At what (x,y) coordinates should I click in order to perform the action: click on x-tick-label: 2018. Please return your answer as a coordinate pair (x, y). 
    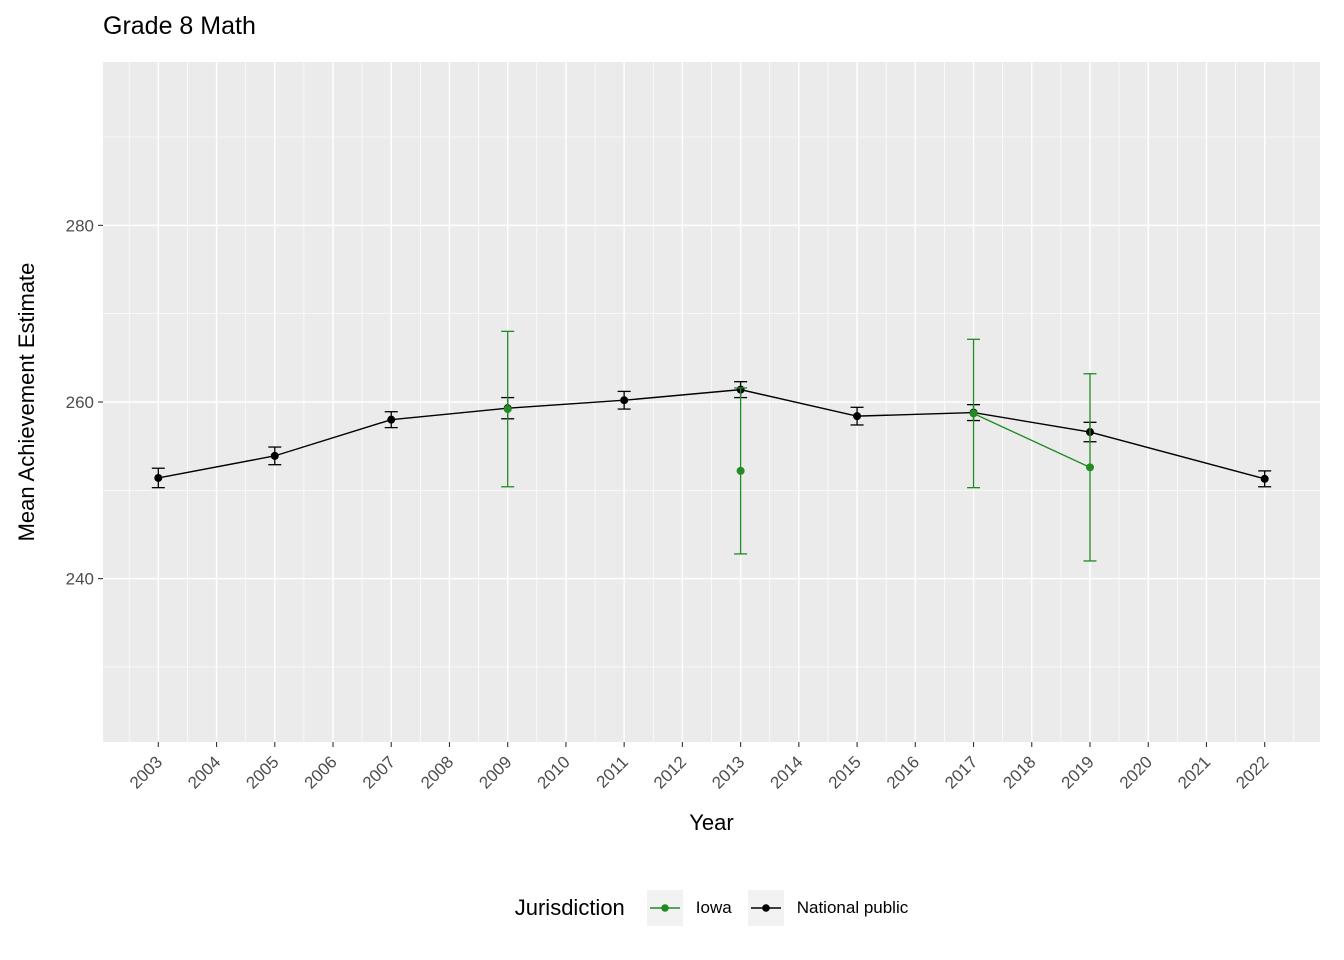
    Looking at the image, I should click on (1019, 772).